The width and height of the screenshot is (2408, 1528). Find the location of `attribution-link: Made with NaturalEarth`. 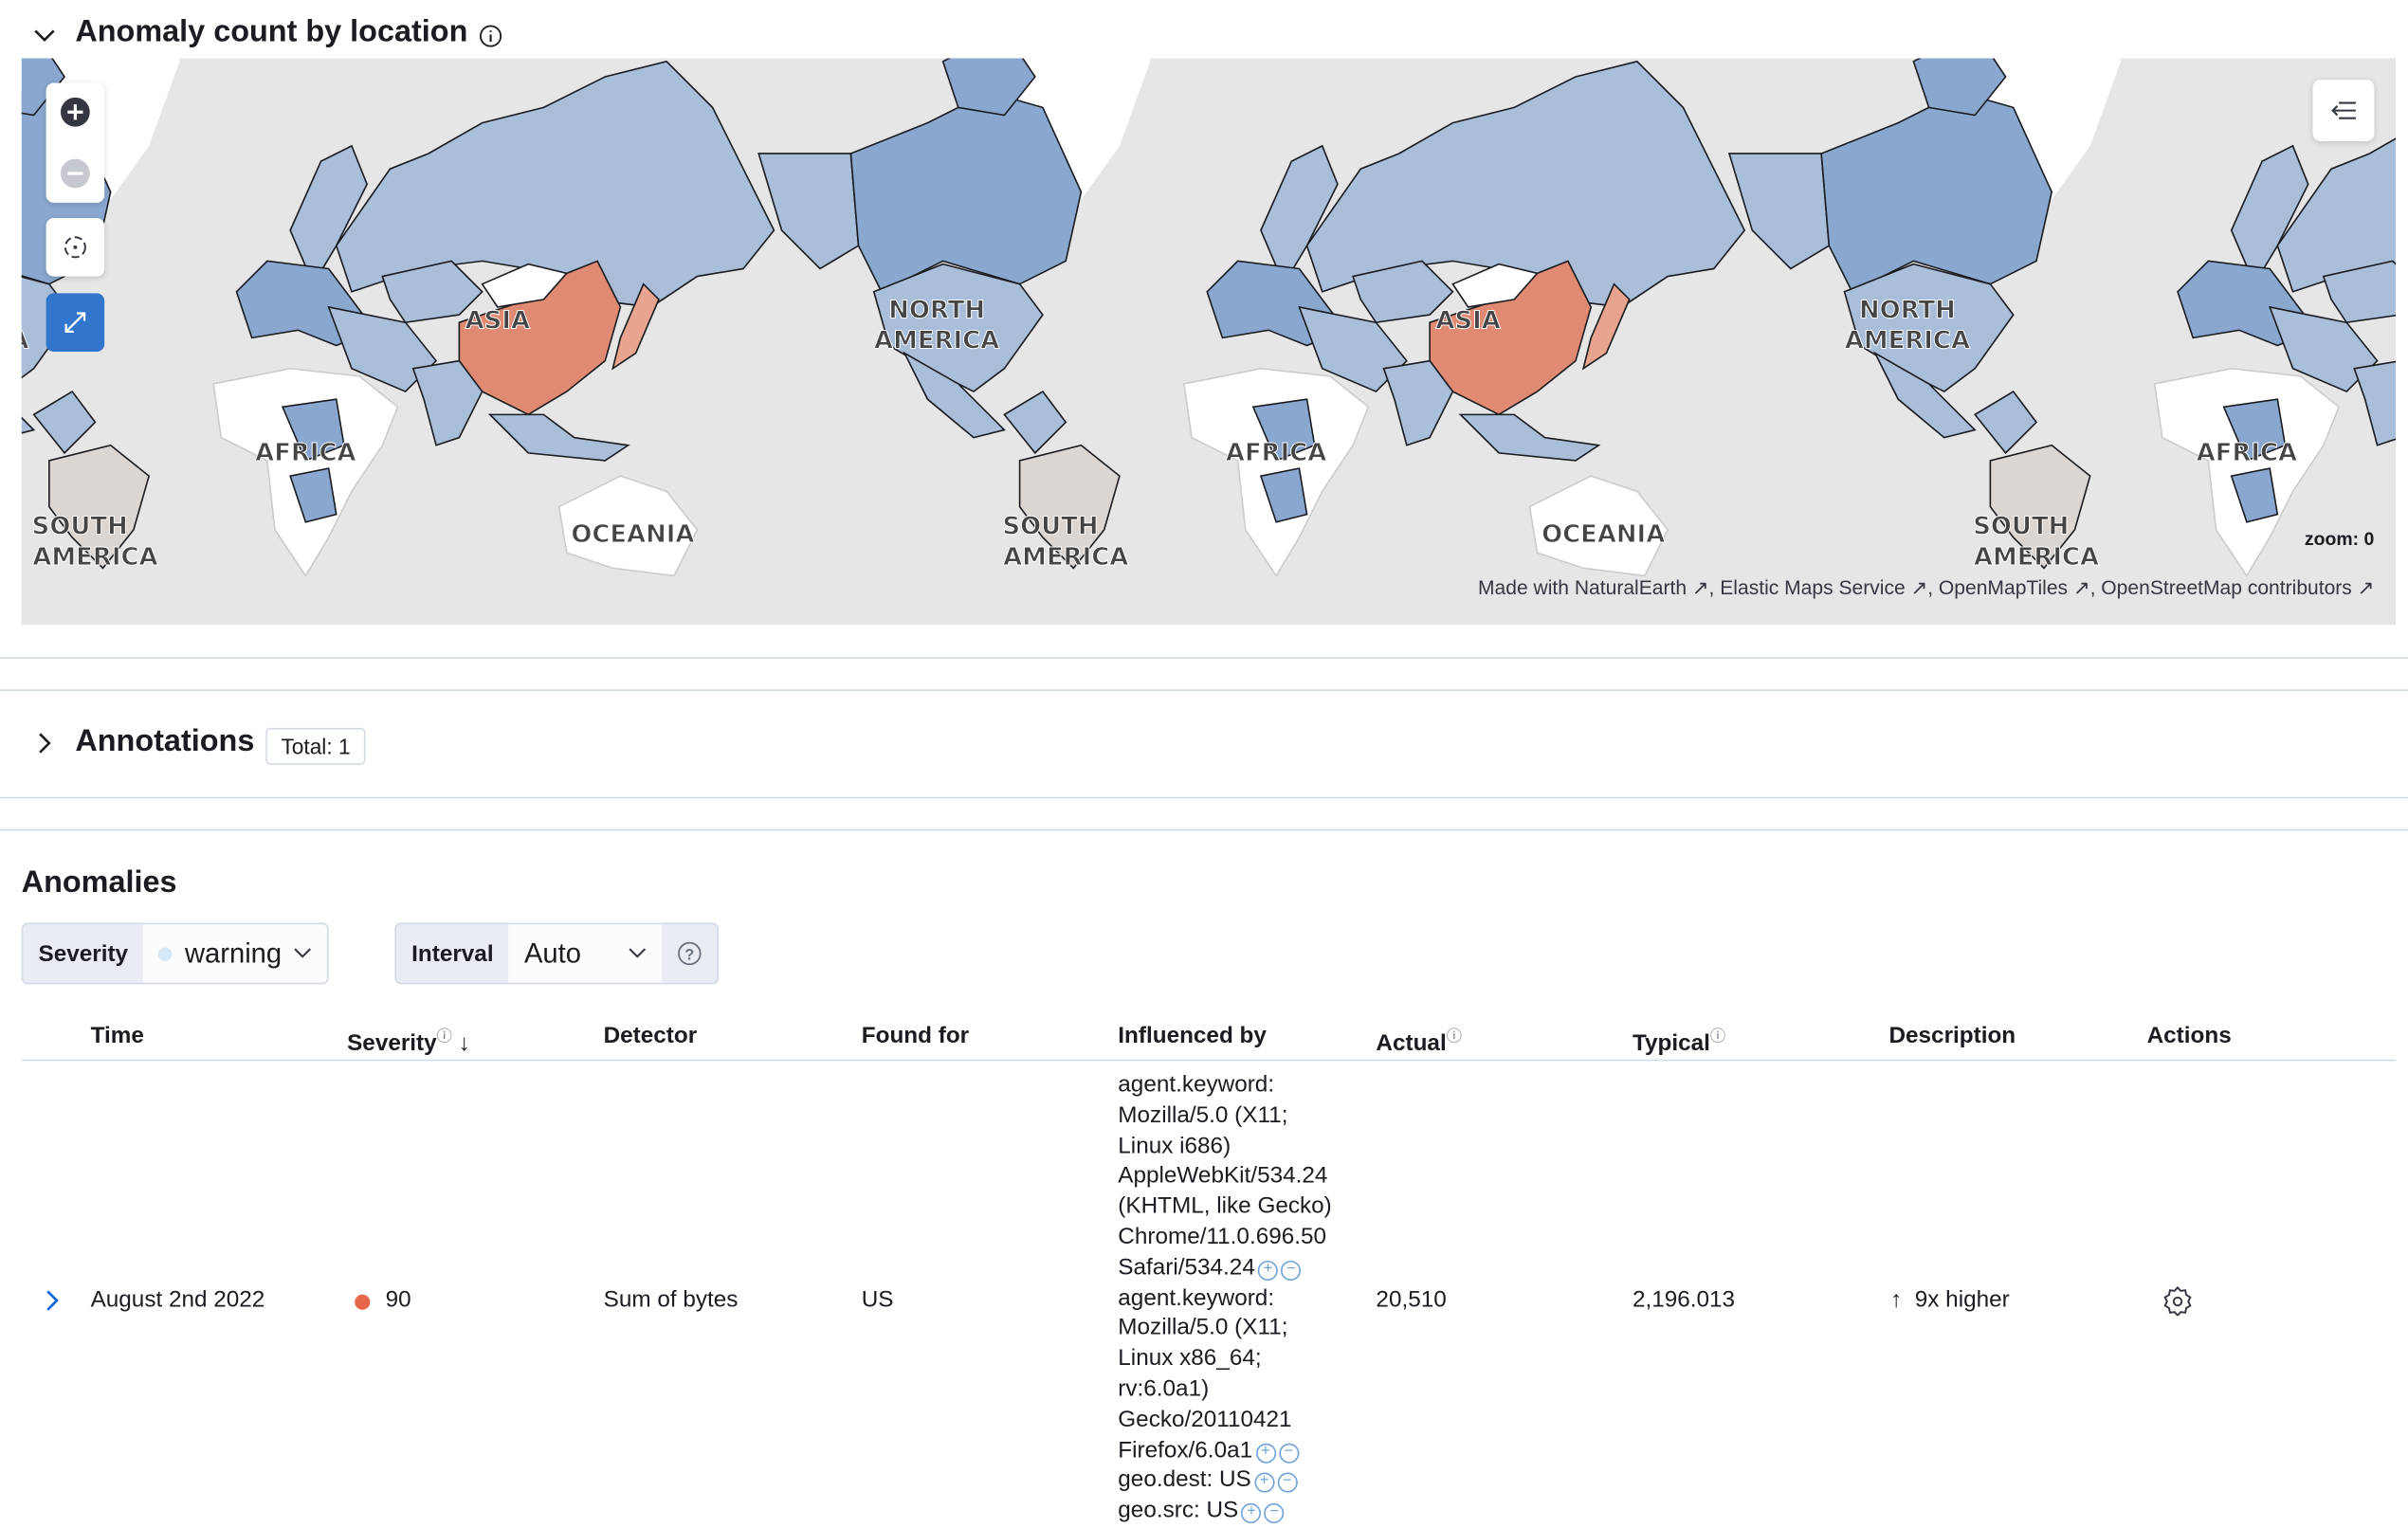

attribution-link: Made with NaturalEarth is located at coordinates (1582, 587).